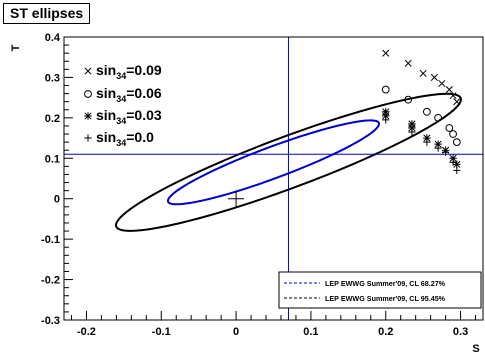 This screenshot has height=356, width=485. What do you see at coordinates (86, 332) in the screenshot?
I see `x-tick-label: -0.2` at bounding box center [86, 332].